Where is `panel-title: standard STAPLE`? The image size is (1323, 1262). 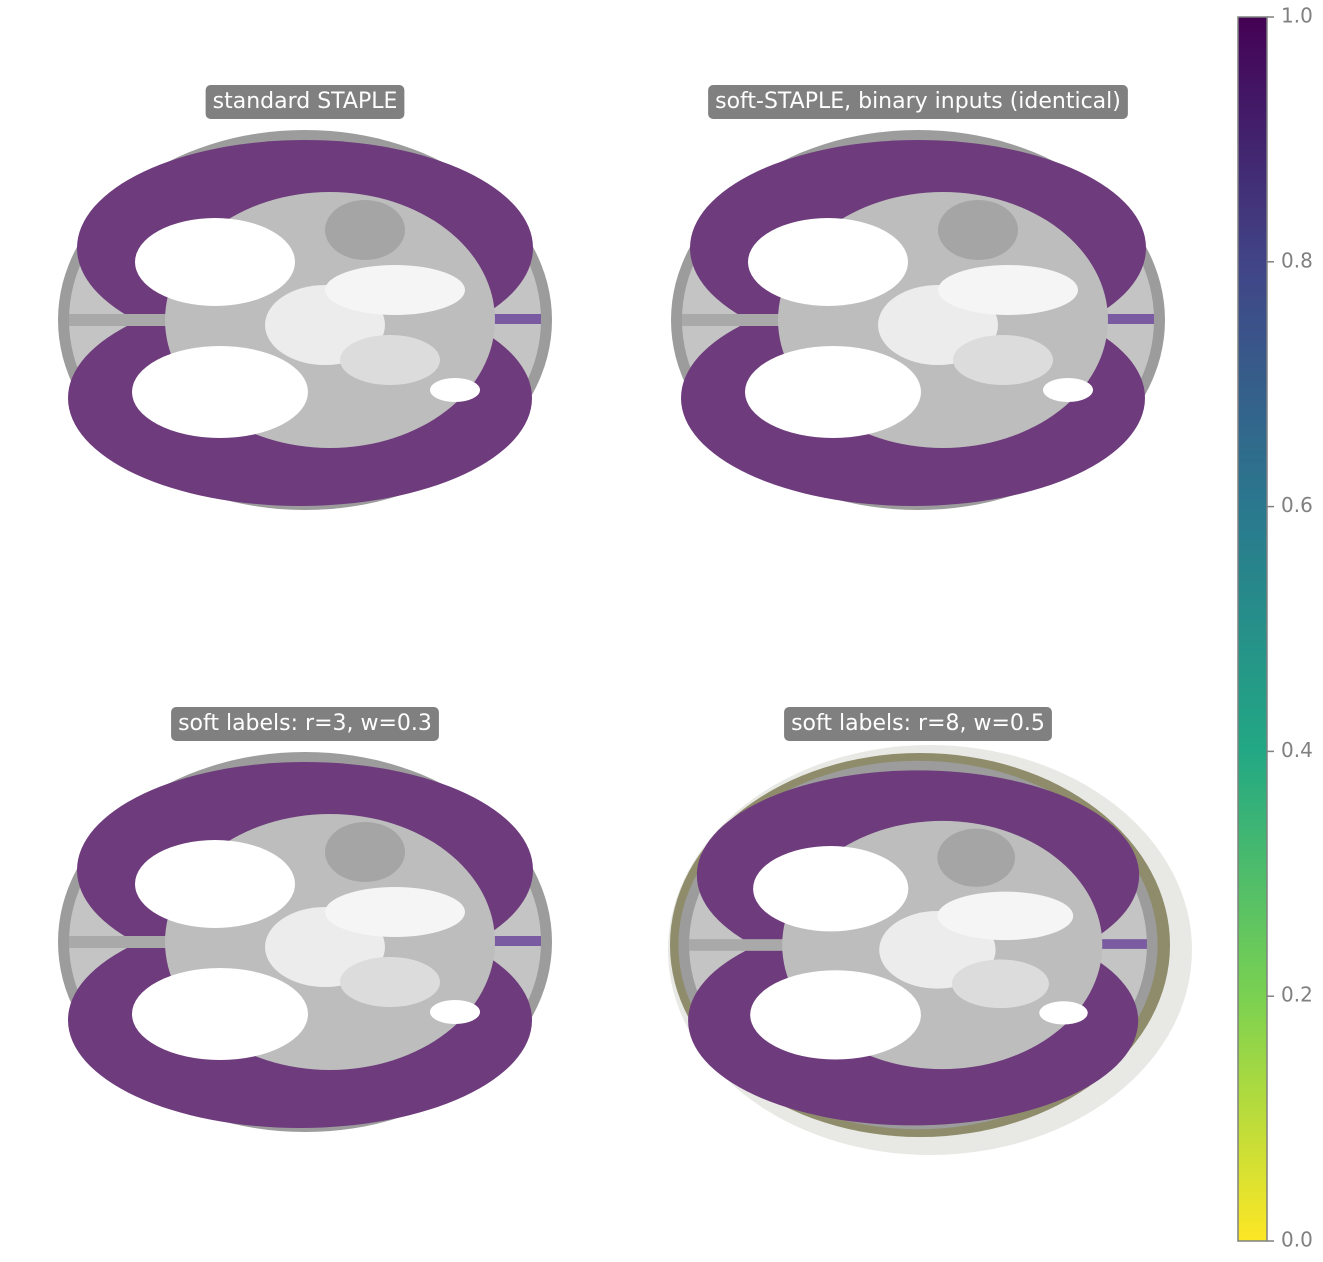 panel-title: standard STAPLE is located at coordinates (305, 101).